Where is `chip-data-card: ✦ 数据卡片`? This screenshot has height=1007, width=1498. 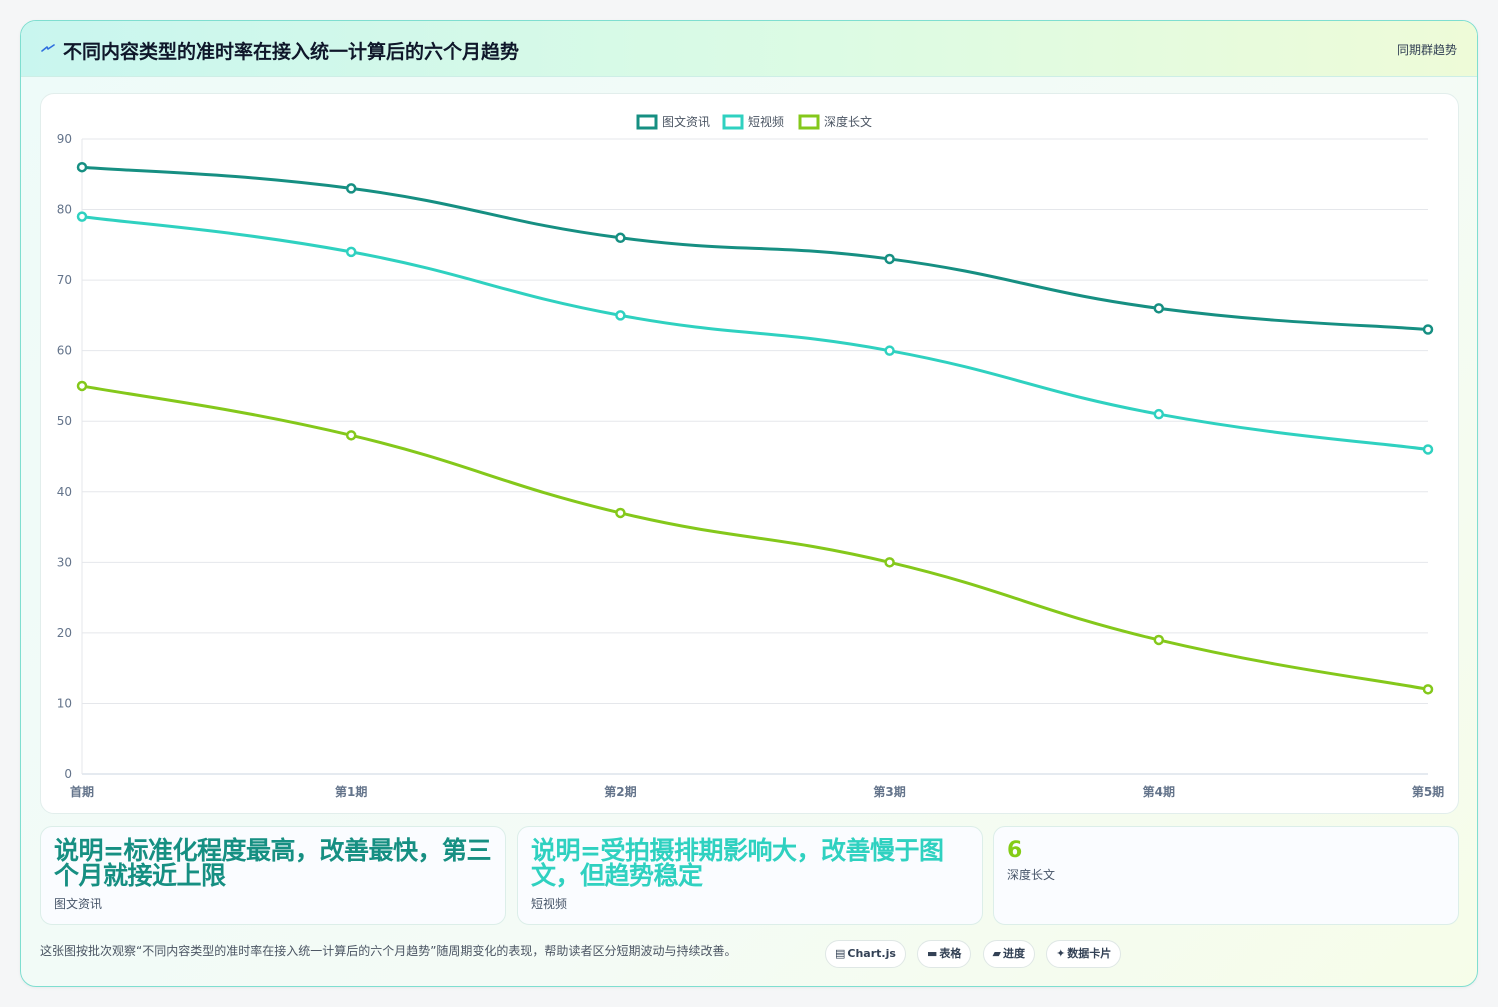
chip-data-card: ✦ 数据卡片 is located at coordinates (1084, 954).